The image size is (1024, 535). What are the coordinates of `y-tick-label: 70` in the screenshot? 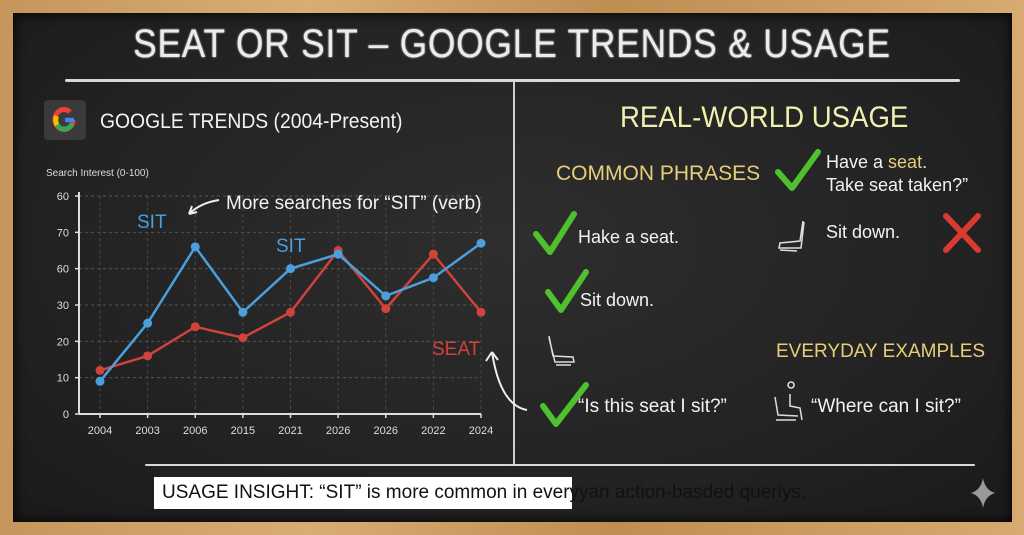 It's located at (63, 233).